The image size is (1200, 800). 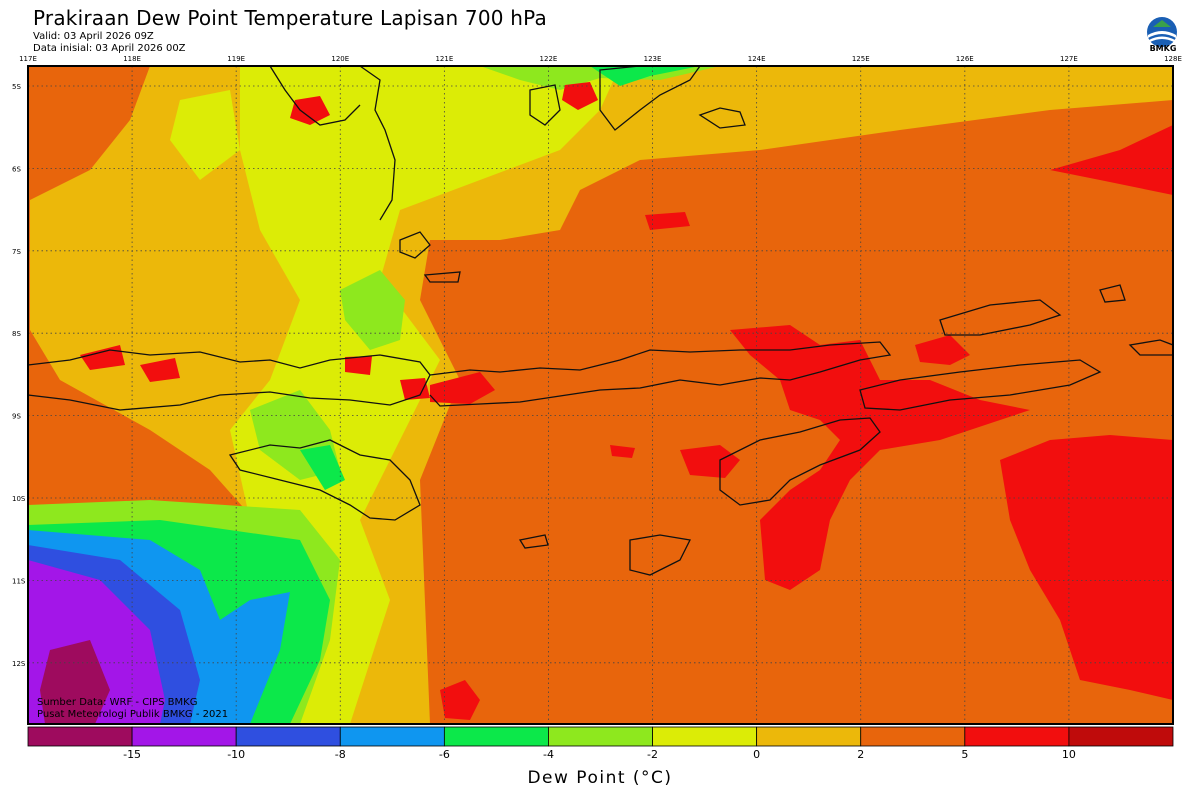 I want to click on colorbar, so click(x=600, y=736).